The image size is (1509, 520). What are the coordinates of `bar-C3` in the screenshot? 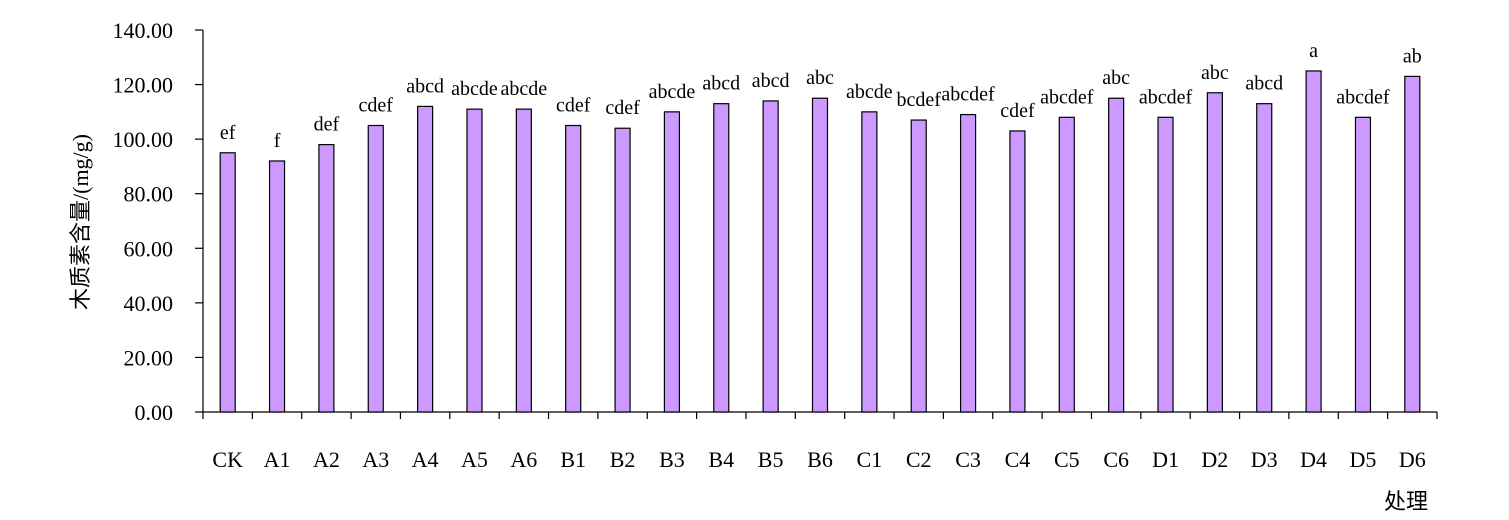 It's located at (968, 263).